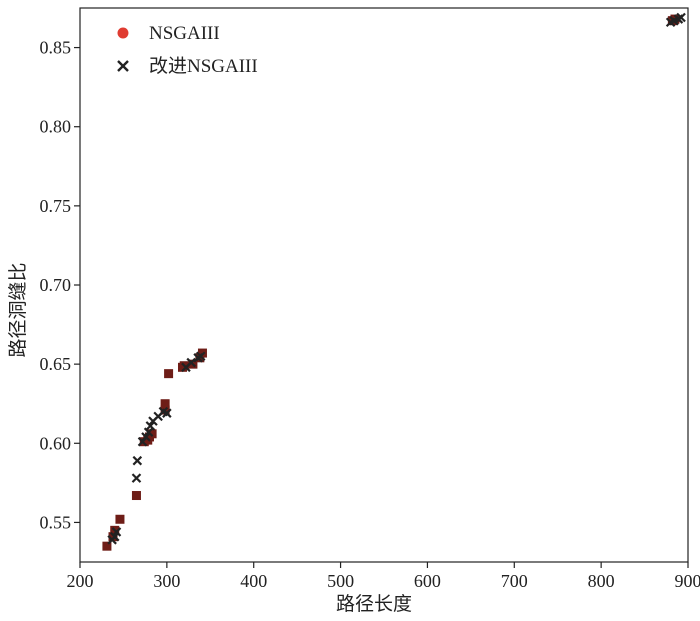 Image resolution: width=700 pixels, height=621 pixels. Describe the element at coordinates (56, 364) in the screenshot. I see `y-tick-label: 0.65` at that location.